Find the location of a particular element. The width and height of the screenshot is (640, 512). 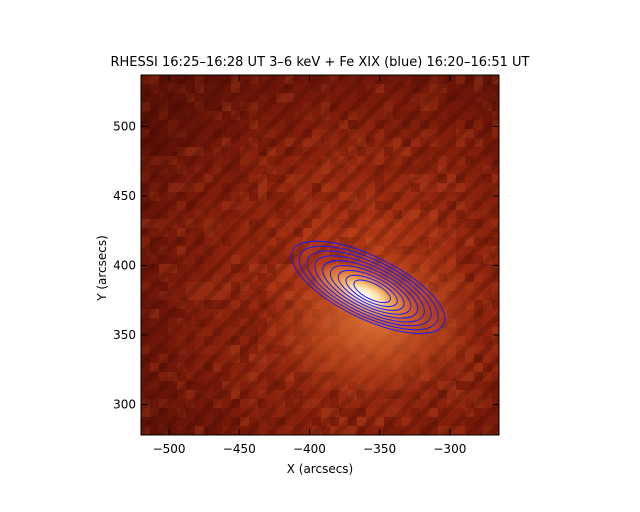

fe-xix-contours is located at coordinates (368, 287).